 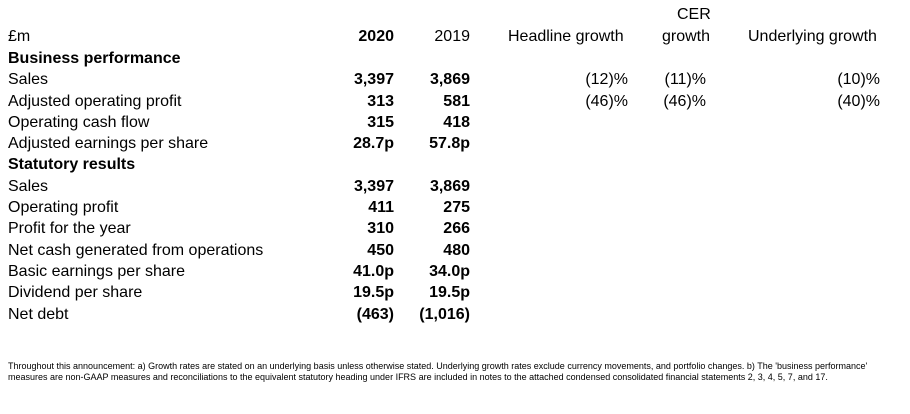 I want to click on table-row: Operating cash flow 315 418, so click(x=448, y=122).